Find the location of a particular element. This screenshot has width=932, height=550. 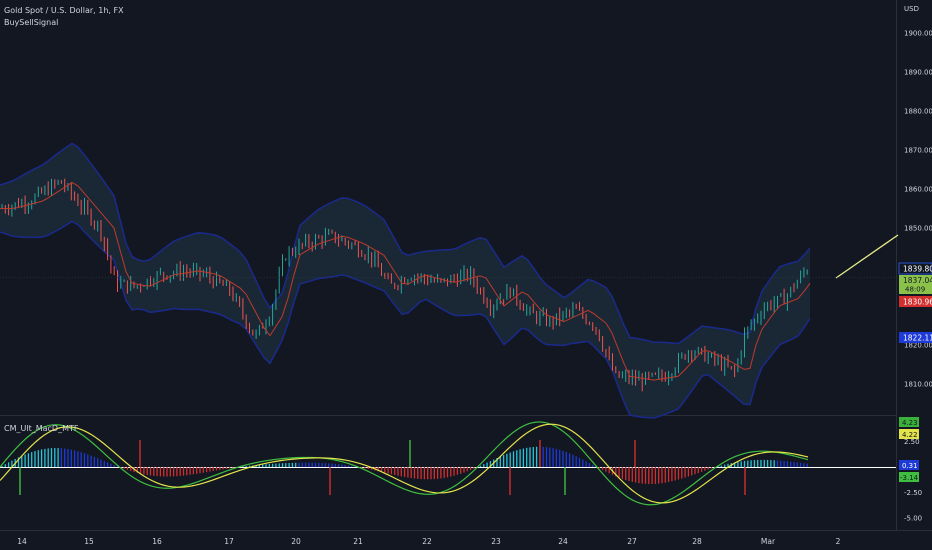

price-tick-label: 1880.00 is located at coordinates (918, 112).